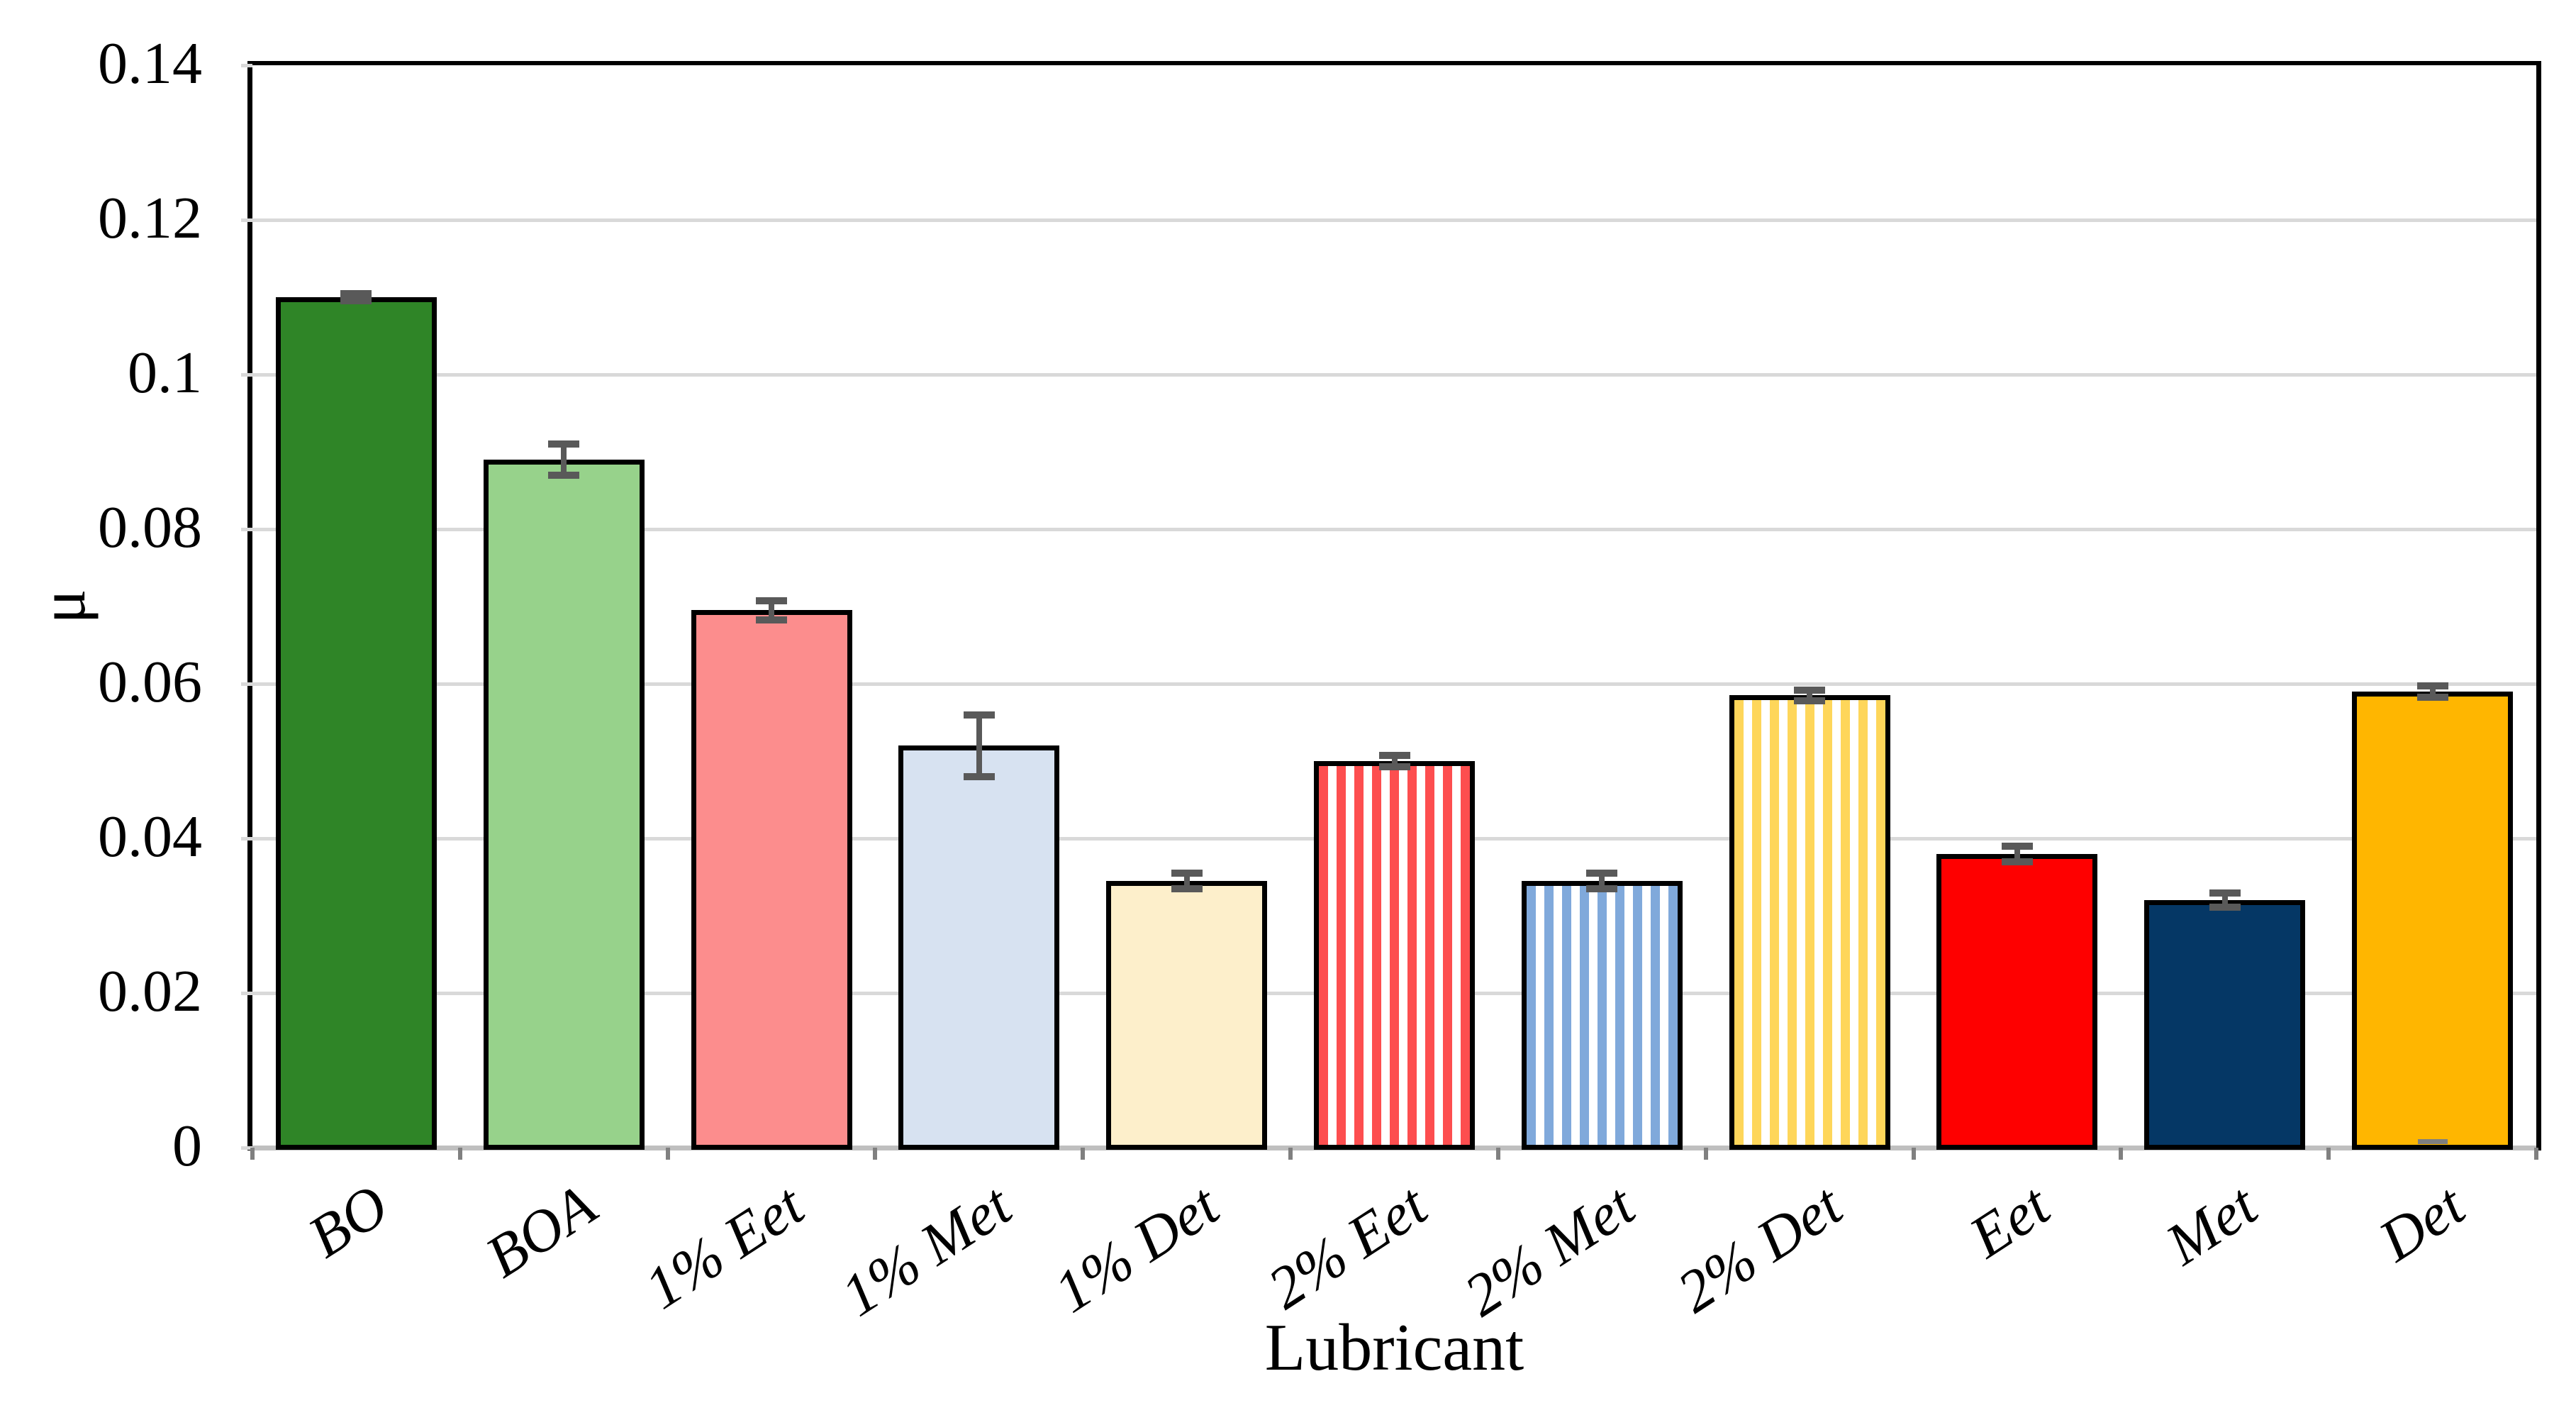 This screenshot has width=2576, height=1403. Describe the element at coordinates (165, 373) in the screenshot. I see `y-tick-label: 0.1` at that location.